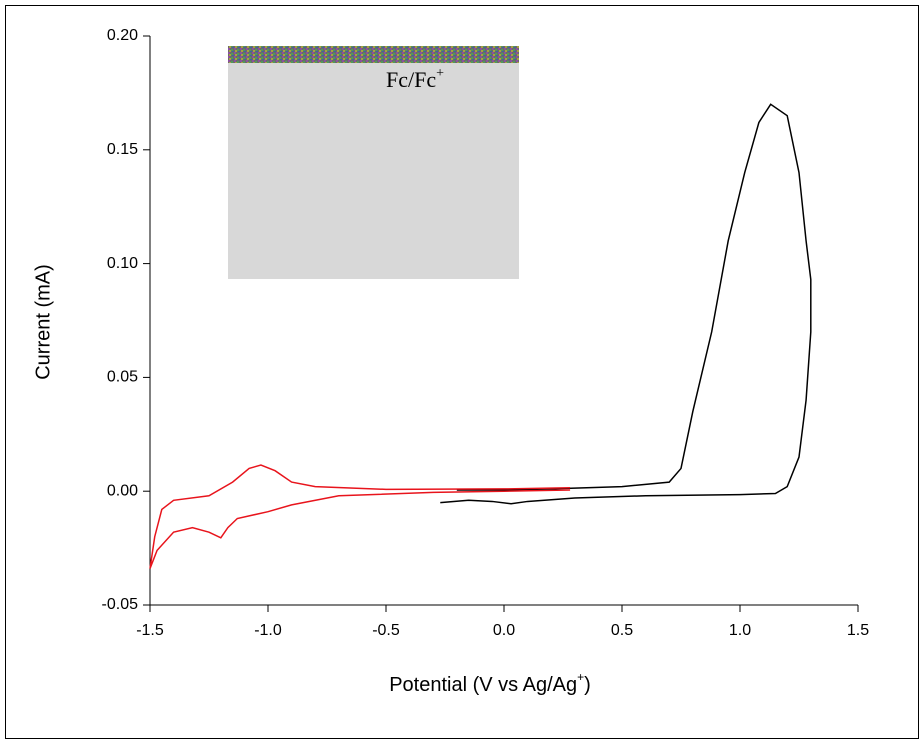  What do you see at coordinates (122, 490) in the screenshot?
I see `y-tick-label: 0.00` at bounding box center [122, 490].